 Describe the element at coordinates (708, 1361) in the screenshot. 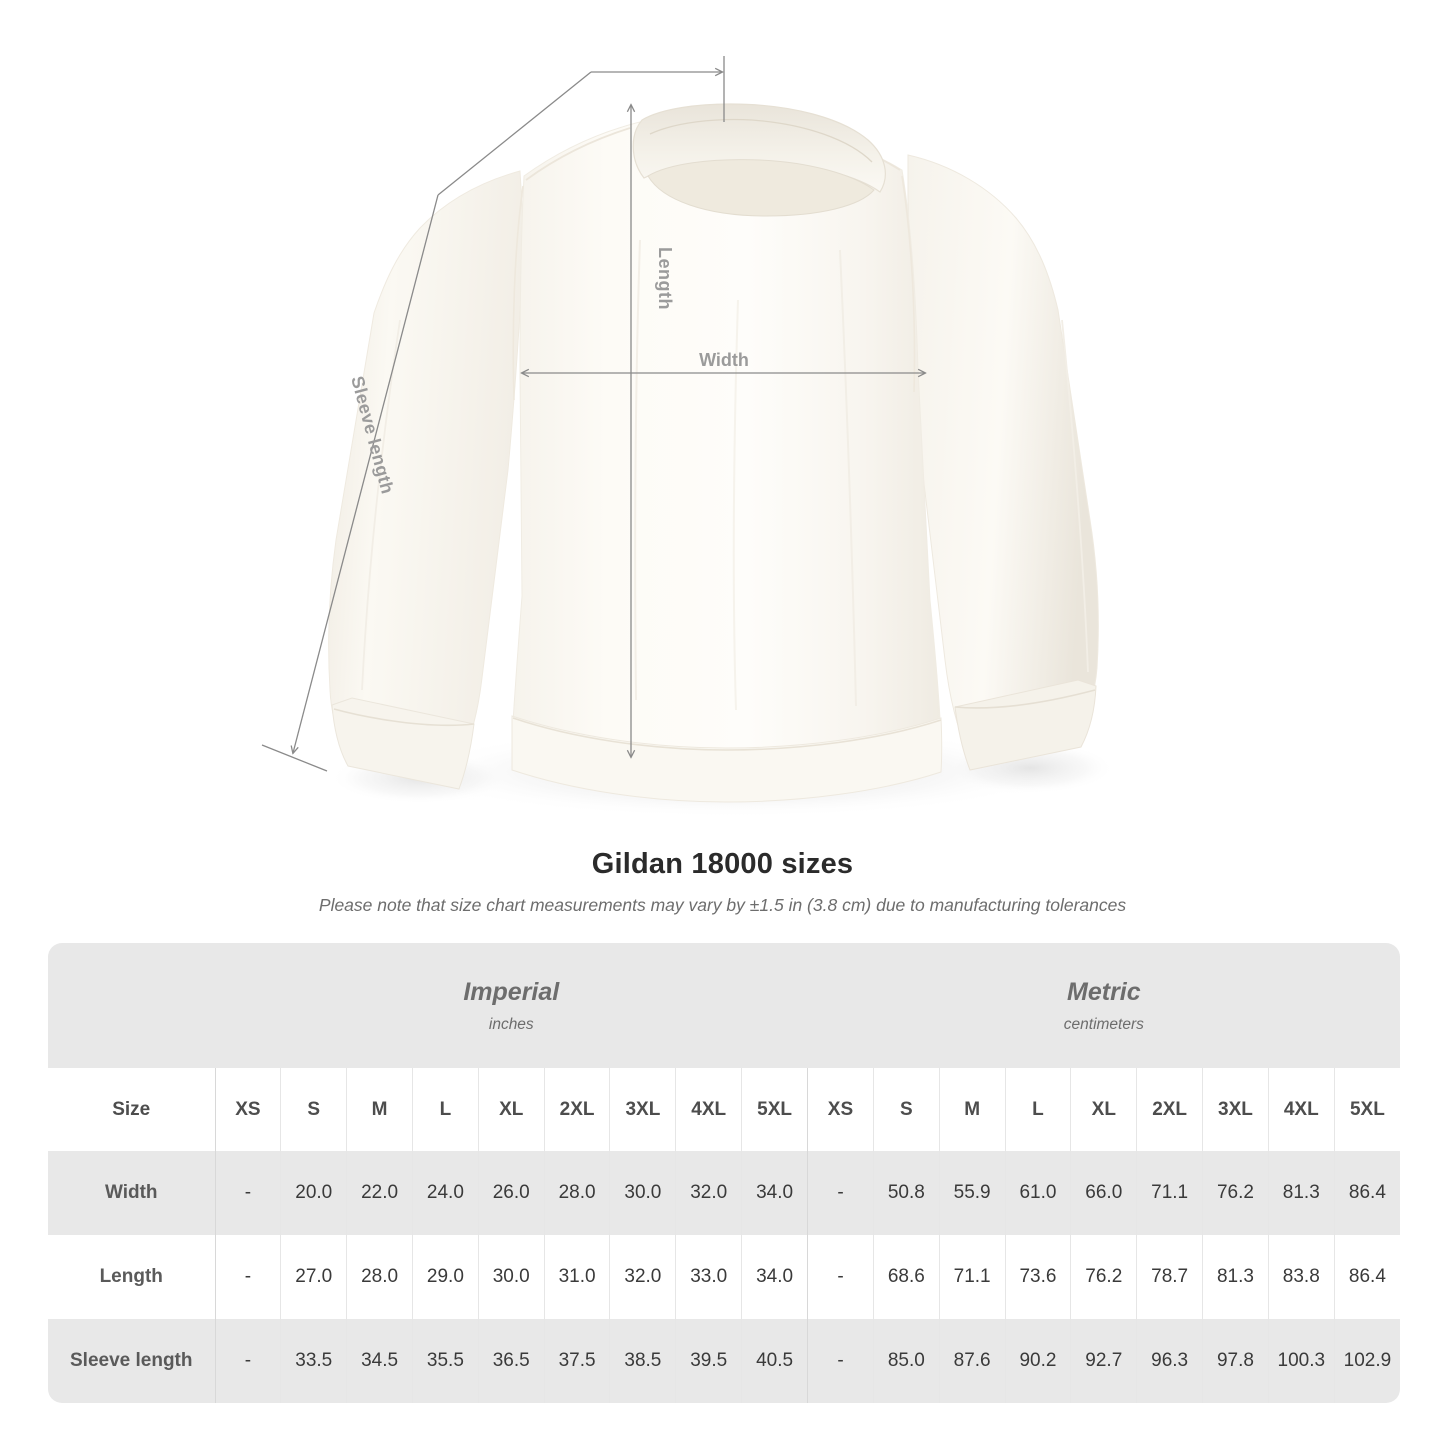

I see `cell-sleeve-length-imperial-4xl: 39.5` at that location.